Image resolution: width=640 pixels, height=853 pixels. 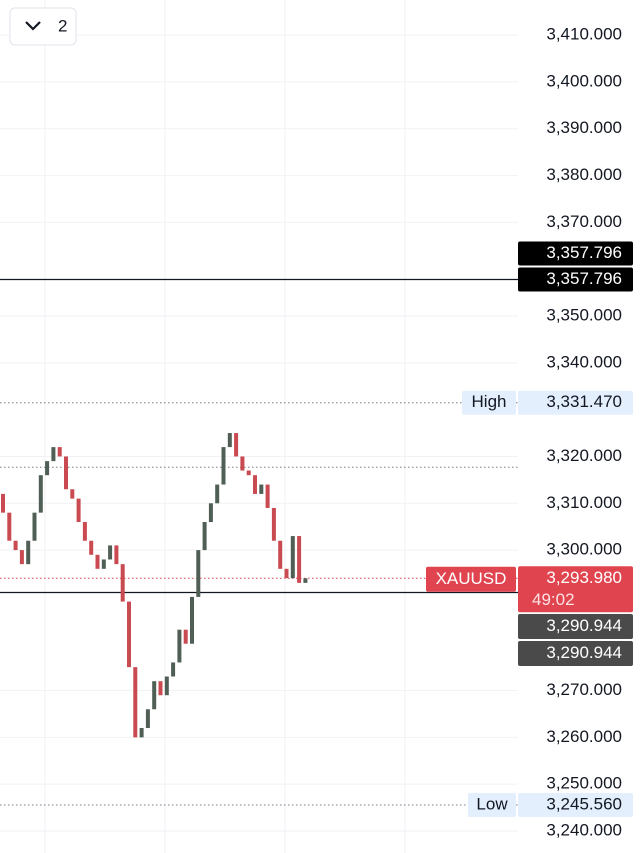 I want to click on y-tick-label: 3,400.000, so click(x=584, y=80).